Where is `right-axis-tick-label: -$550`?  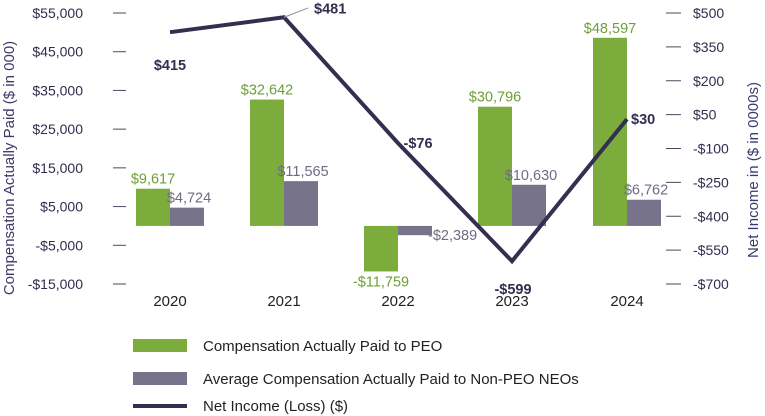
right-axis-tick-label: -$550 is located at coordinates (711, 250).